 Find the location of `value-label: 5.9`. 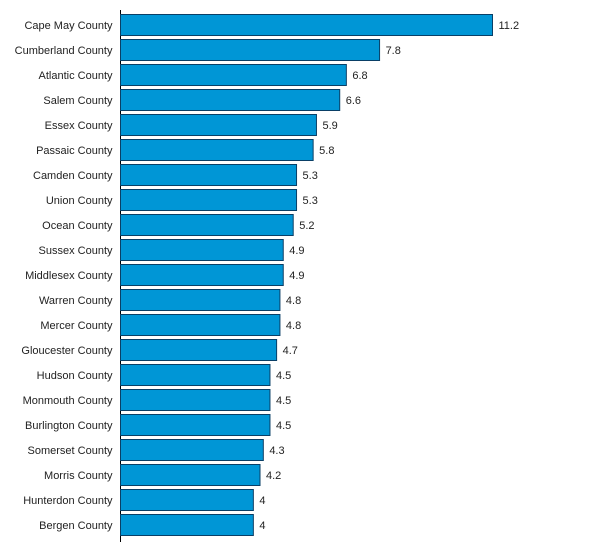

value-label: 5.9 is located at coordinates (329, 126).